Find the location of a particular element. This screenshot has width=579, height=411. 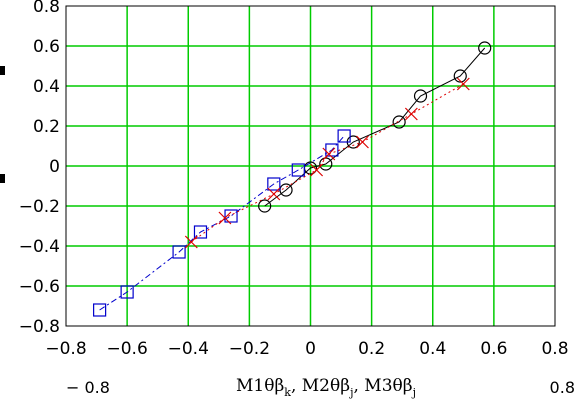

y-tick-label: 0.8 is located at coordinates (46, 8).